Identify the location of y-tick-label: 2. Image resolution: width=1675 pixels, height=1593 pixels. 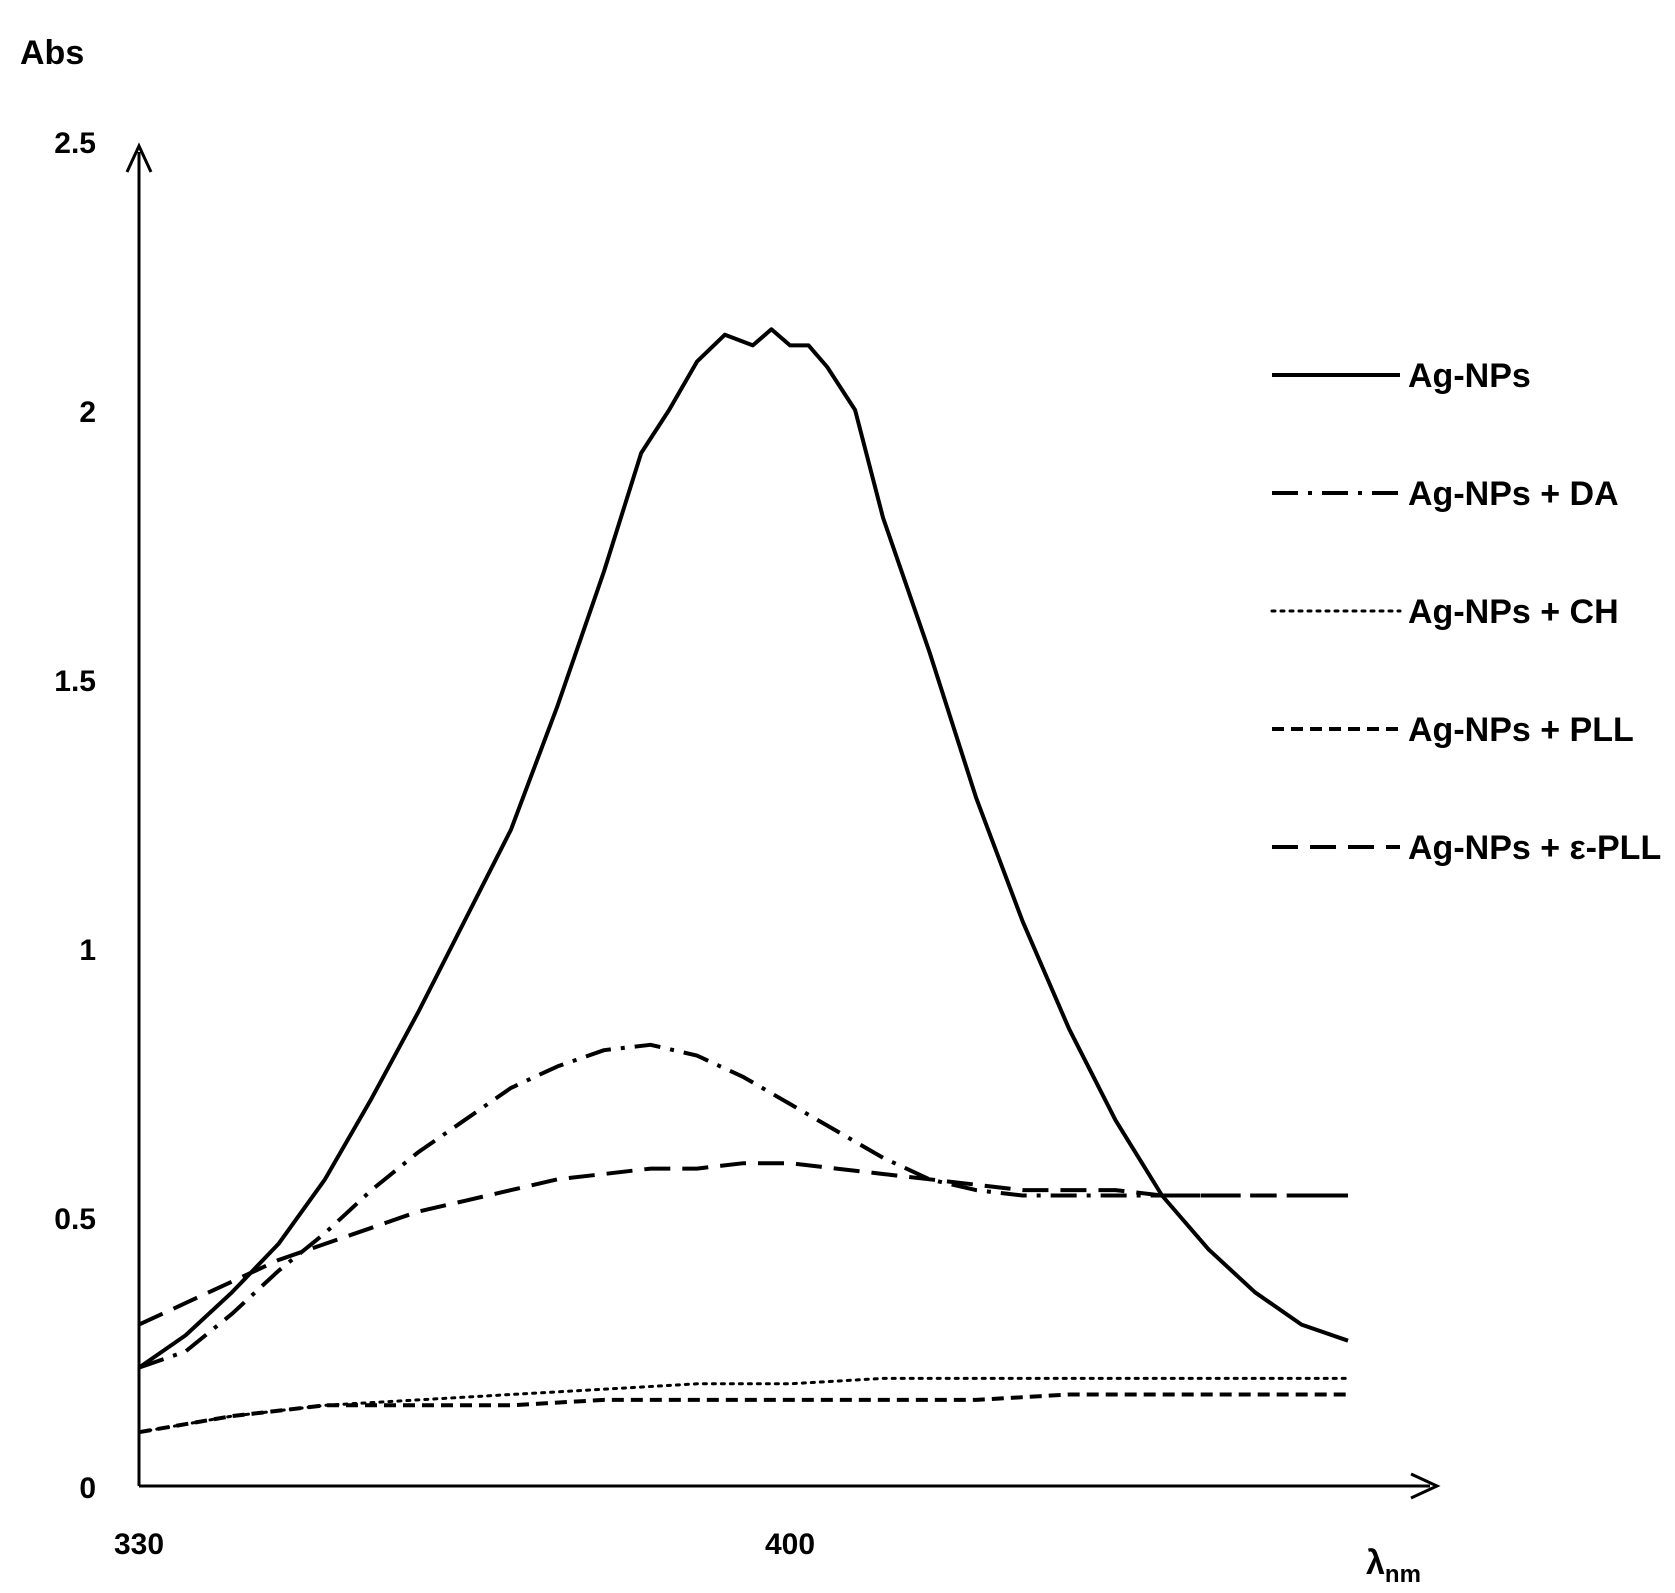
(87, 412).